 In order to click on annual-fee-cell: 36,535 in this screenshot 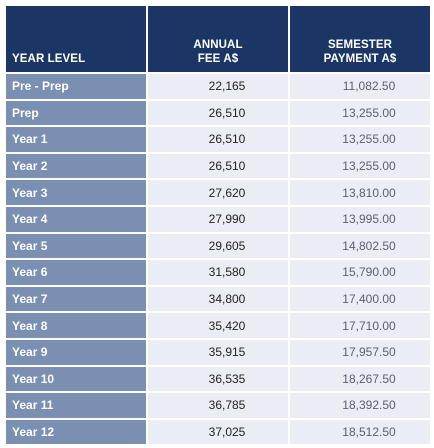, I will do `click(218, 379)`.